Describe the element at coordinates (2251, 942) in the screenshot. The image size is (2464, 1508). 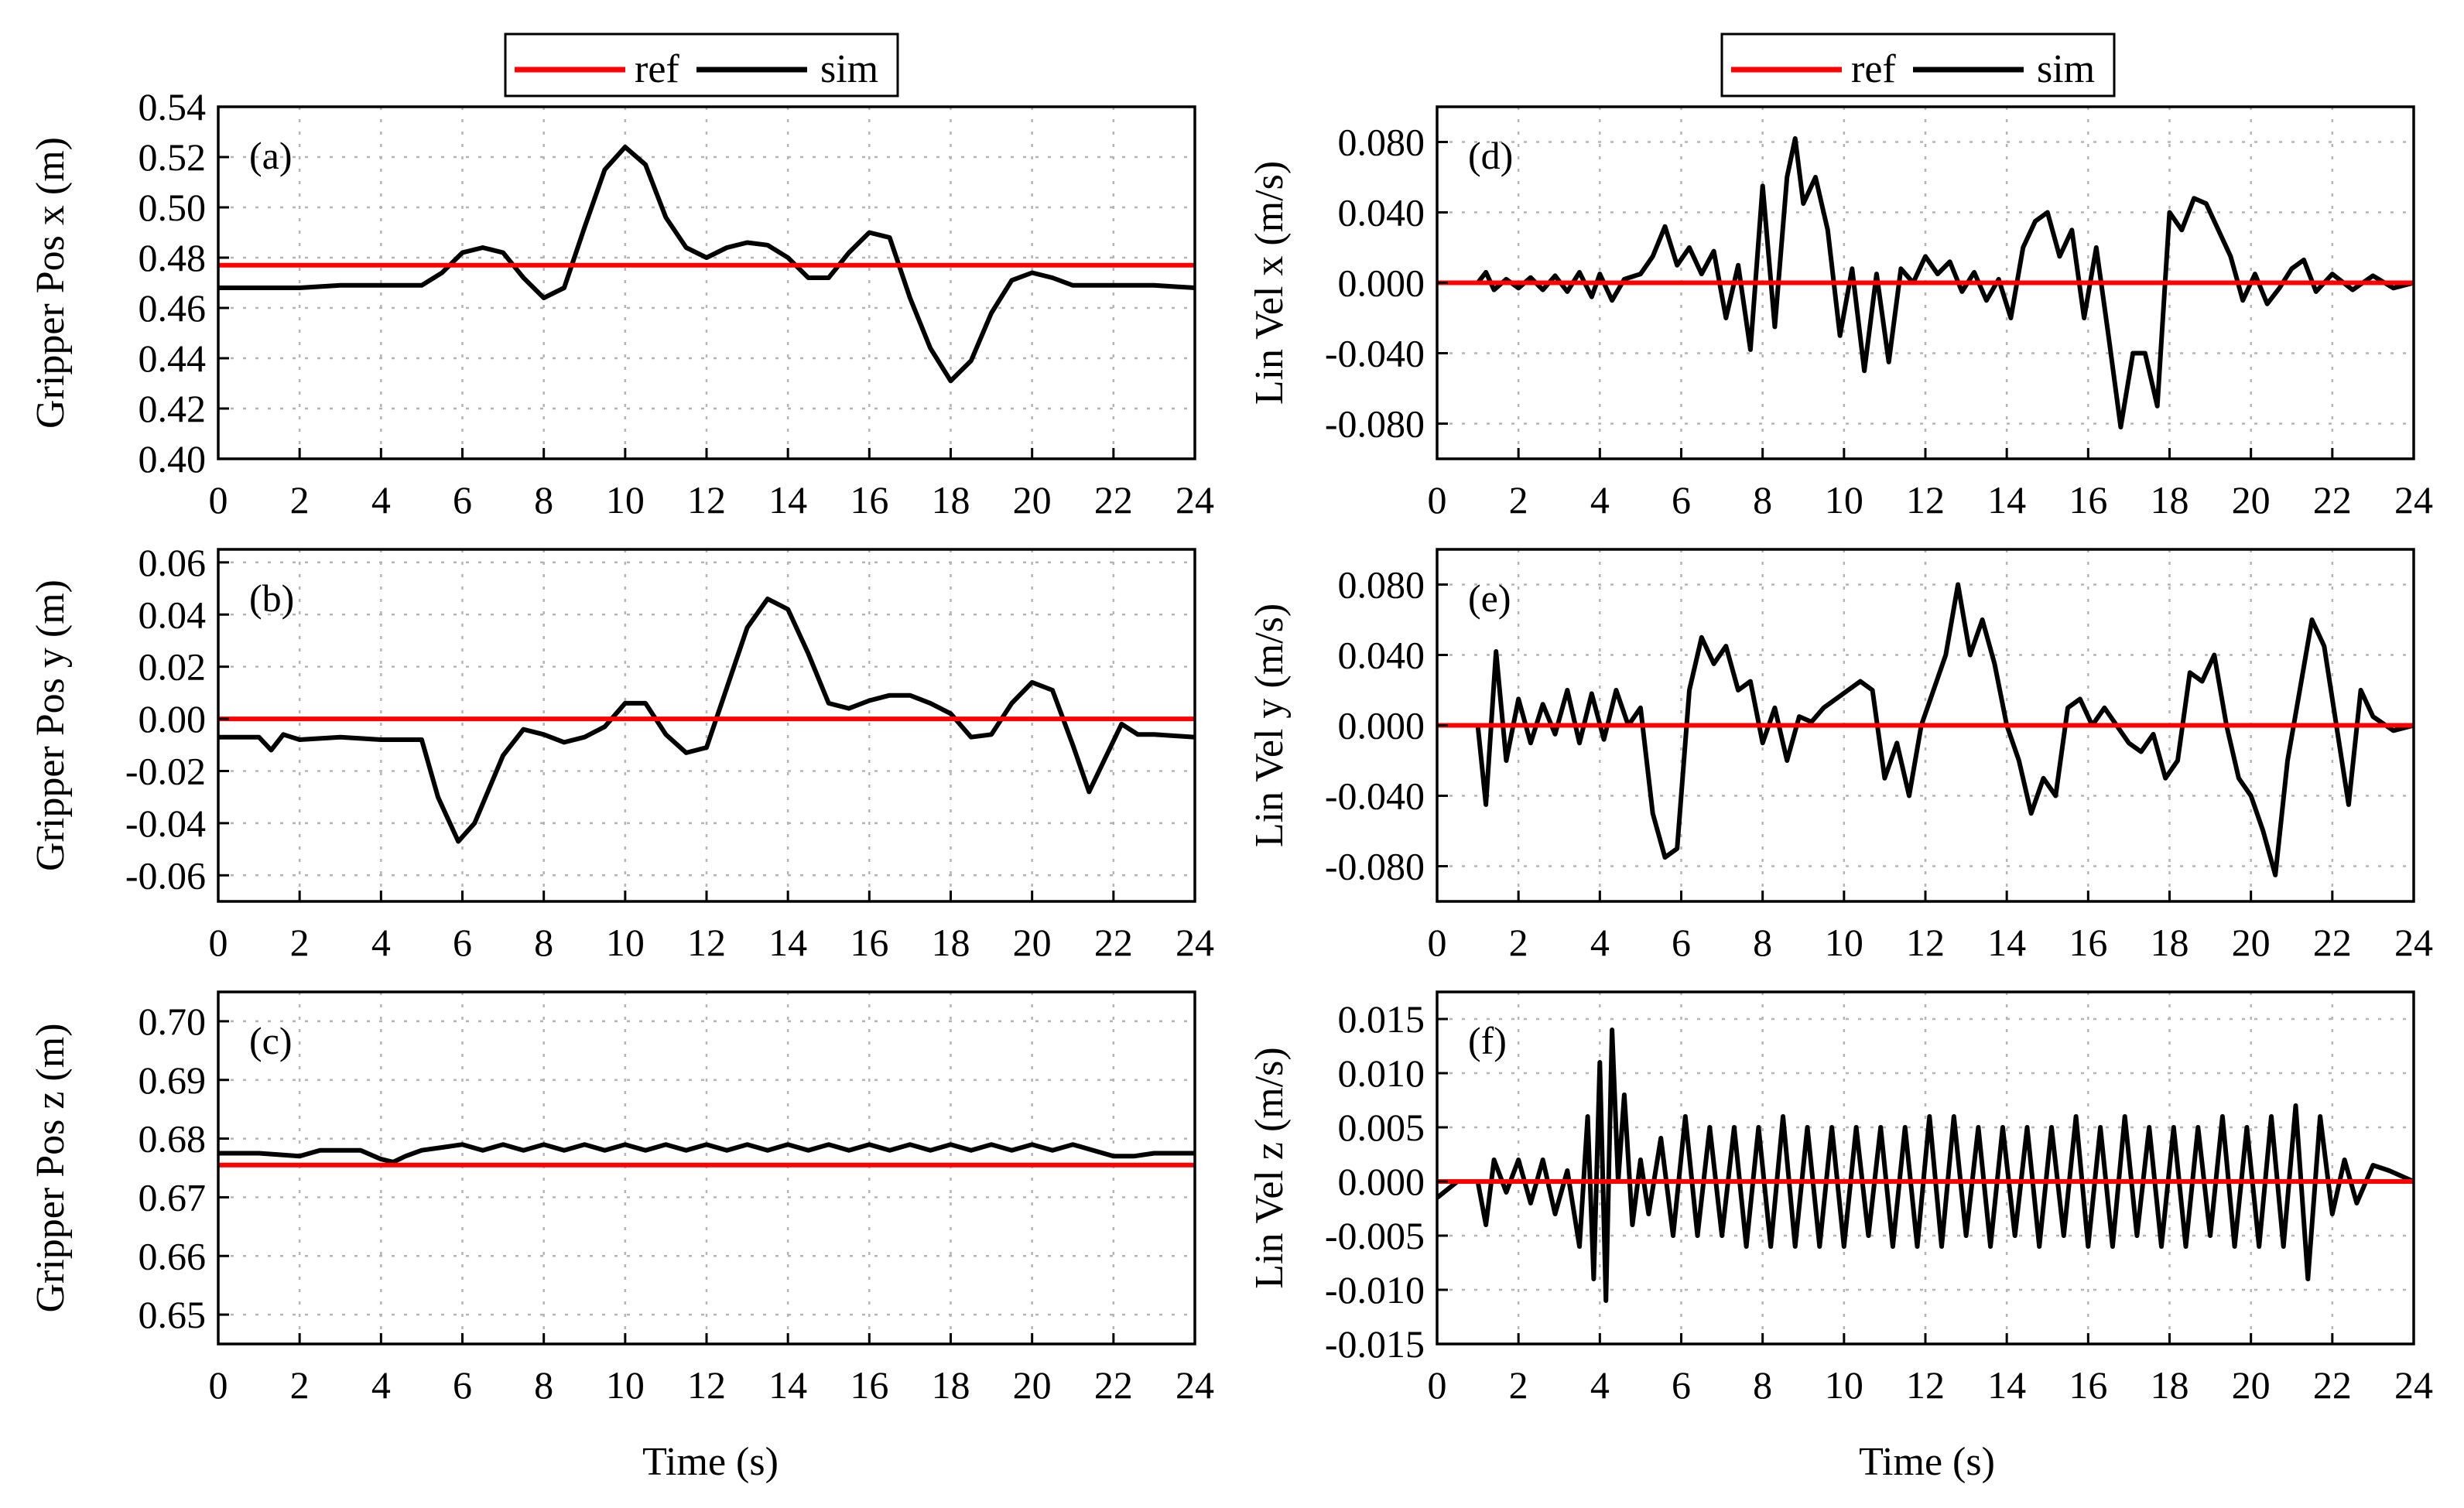
I see `x-tick-label-e-10: 20` at that location.